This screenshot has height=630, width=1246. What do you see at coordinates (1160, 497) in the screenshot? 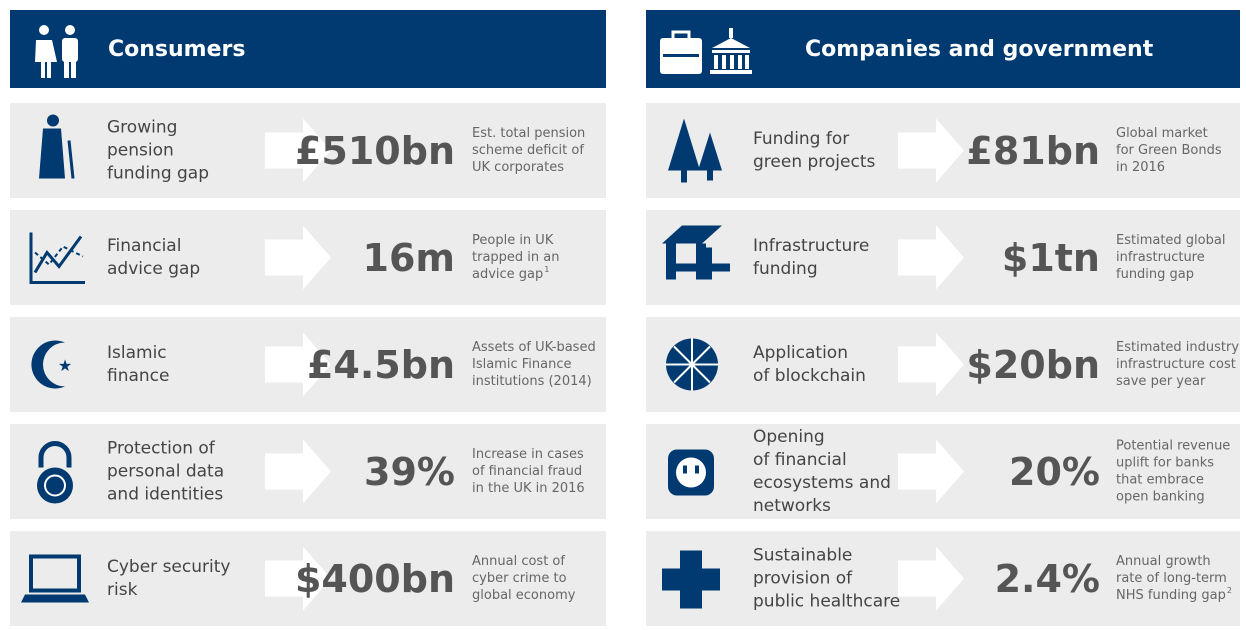
I see `row-description: open banking` at bounding box center [1160, 497].